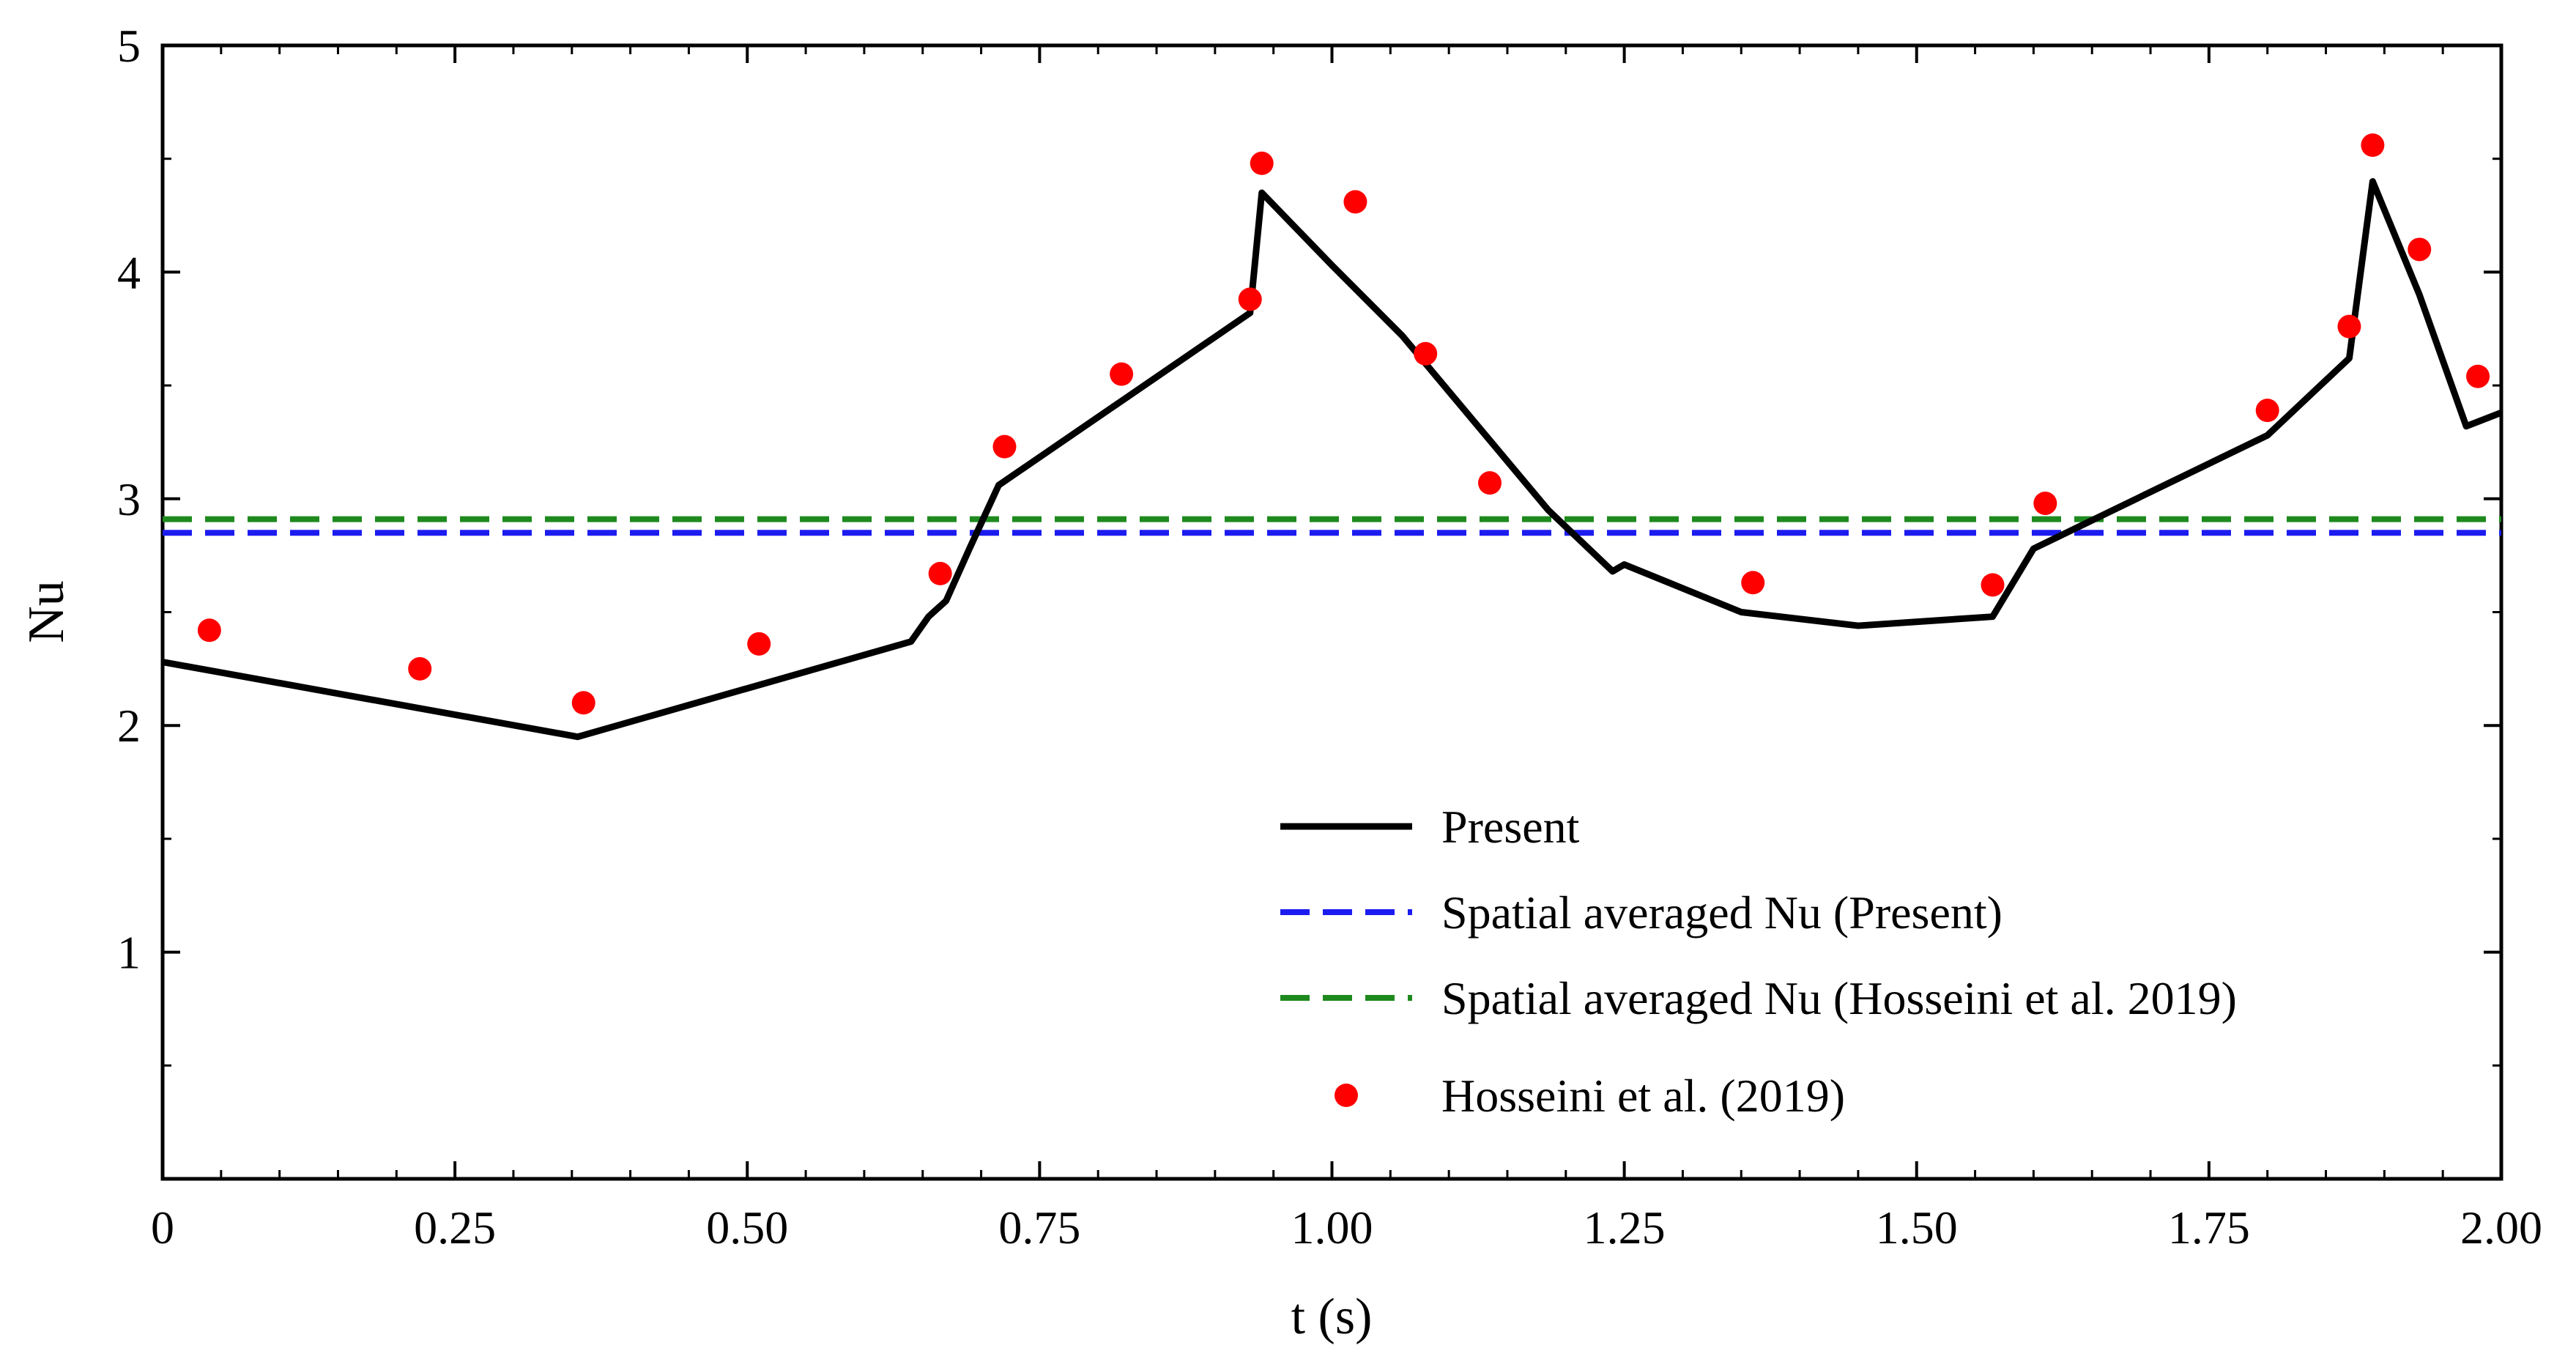 The image size is (2576, 1362). Describe the element at coordinates (1721, 913) in the screenshot. I see `legend-label-avg-present: Spatial averaged Nu (Present)` at that location.